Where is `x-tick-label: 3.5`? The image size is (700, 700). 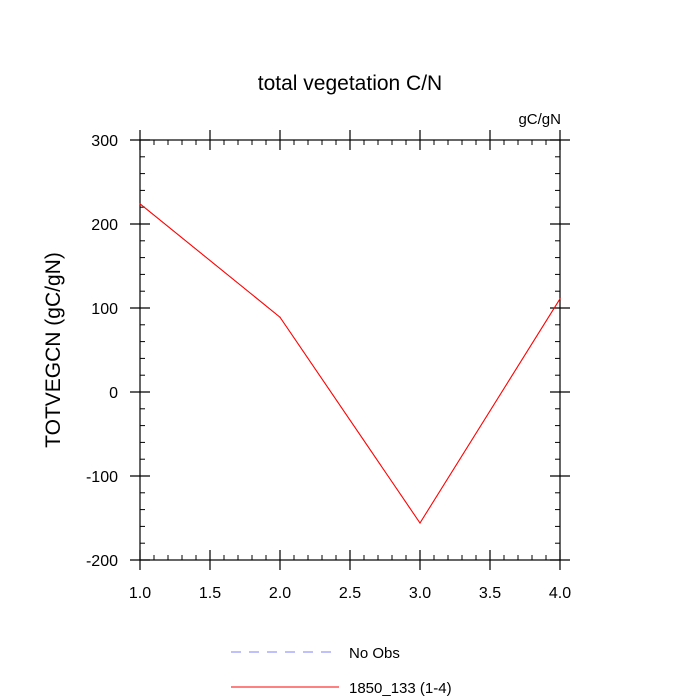 x-tick-label: 3.5 is located at coordinates (490, 593).